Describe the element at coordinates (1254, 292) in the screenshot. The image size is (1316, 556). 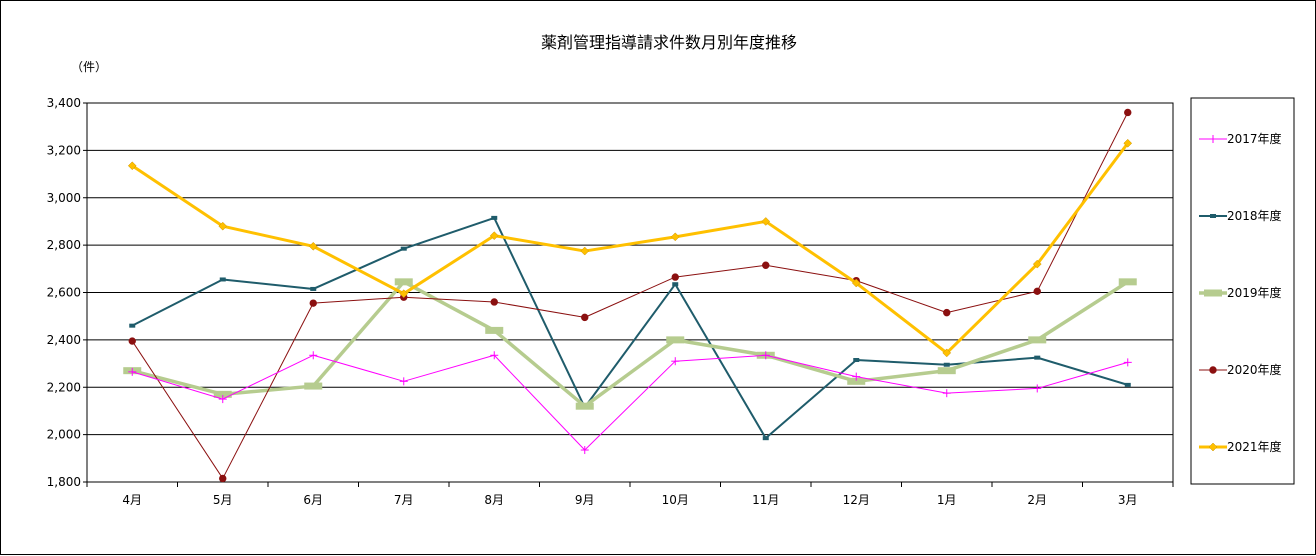
I see `legend-label: 2019年度` at that location.